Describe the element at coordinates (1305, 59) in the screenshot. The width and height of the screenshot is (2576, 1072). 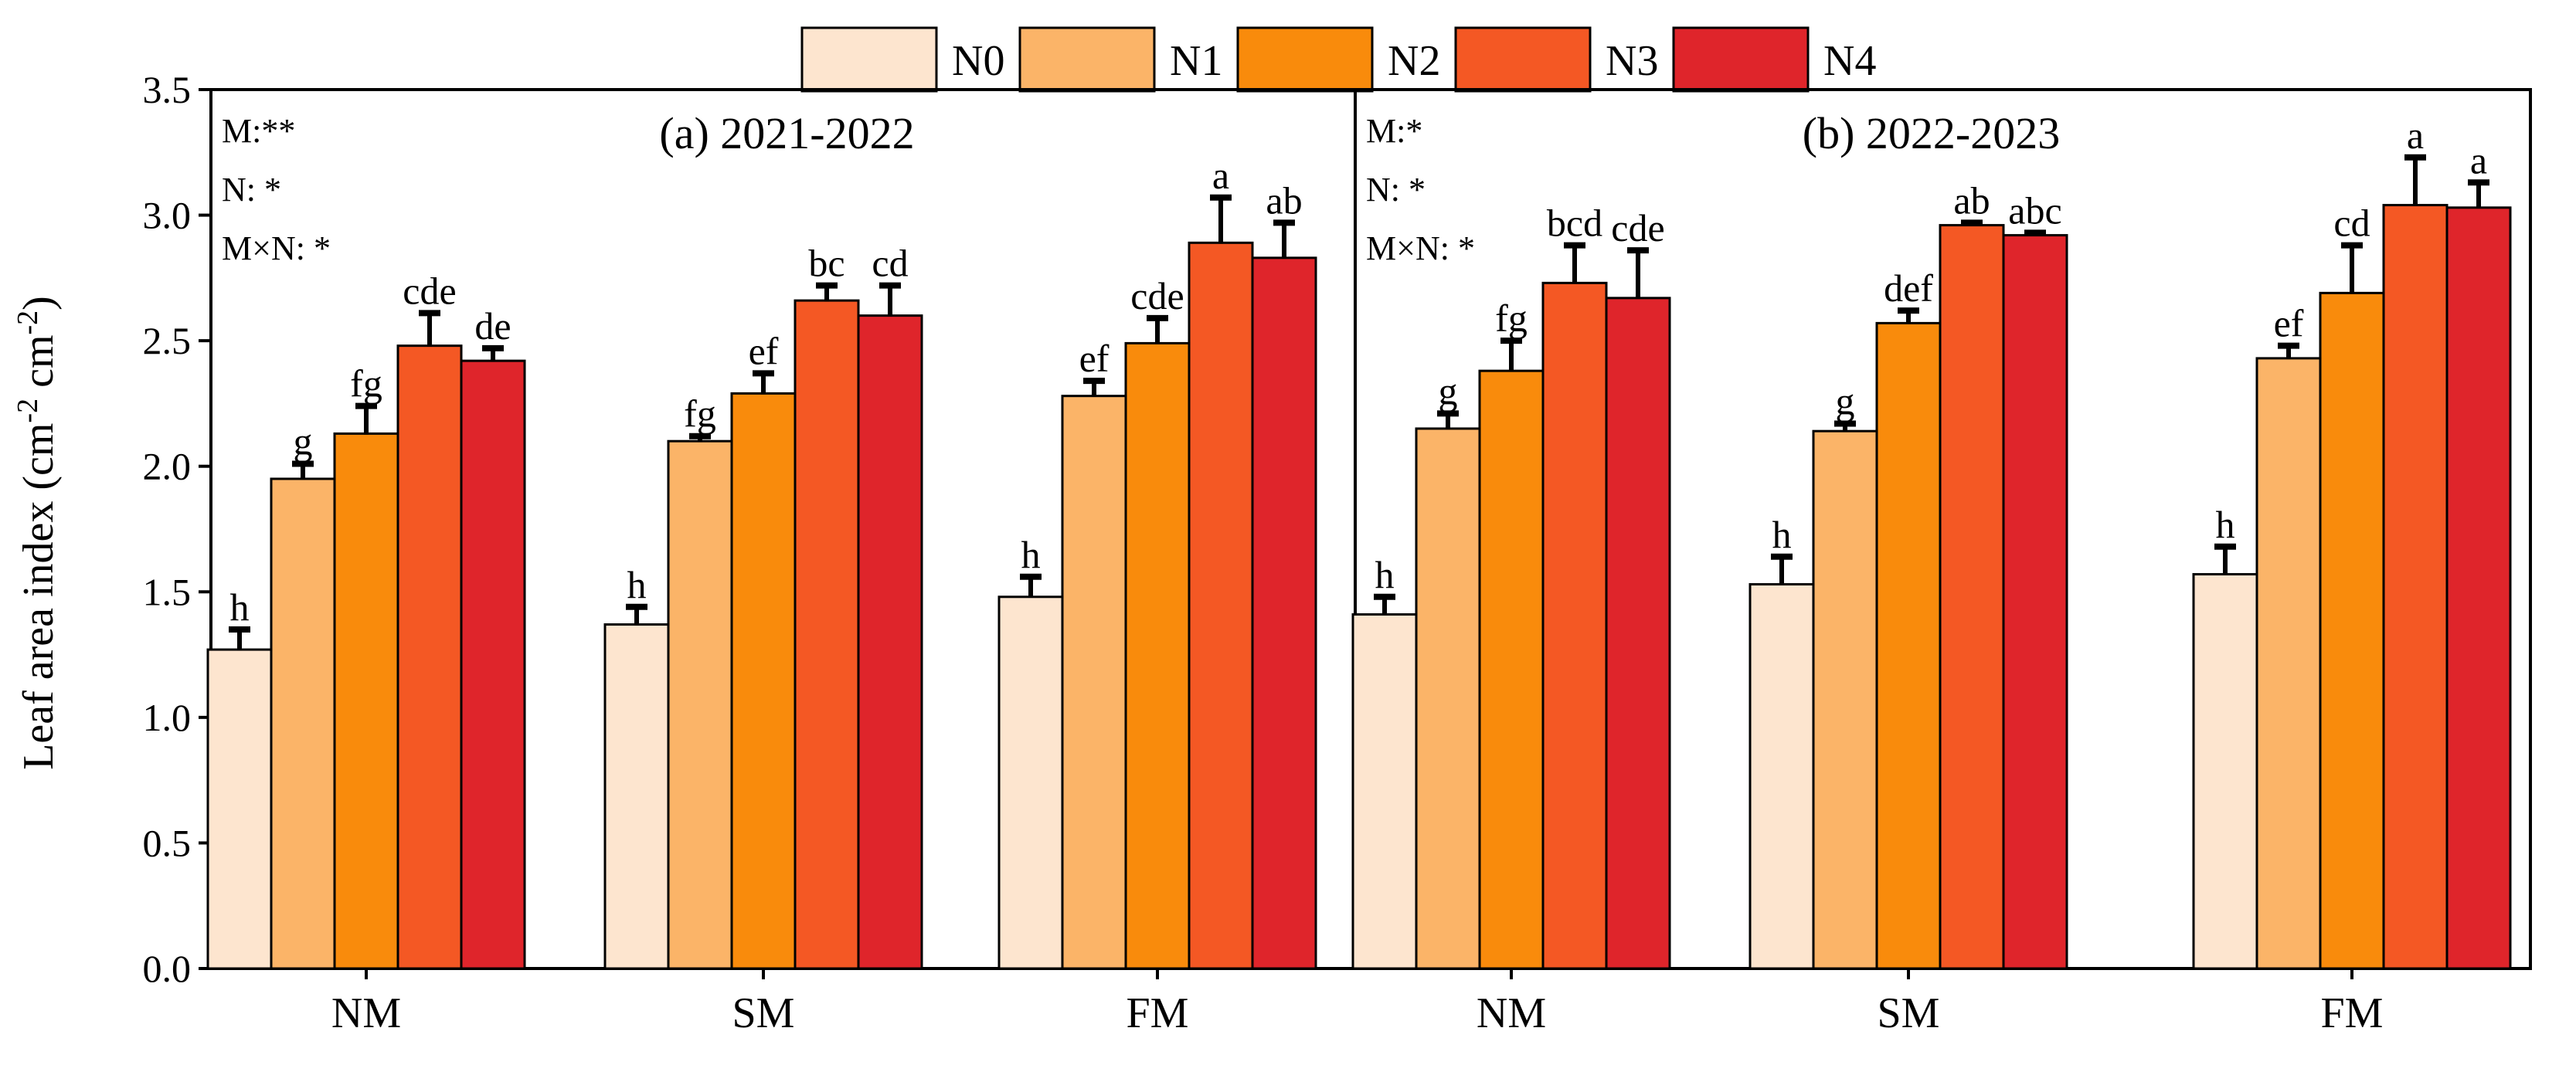
I see `legend-swatch-n2` at that location.